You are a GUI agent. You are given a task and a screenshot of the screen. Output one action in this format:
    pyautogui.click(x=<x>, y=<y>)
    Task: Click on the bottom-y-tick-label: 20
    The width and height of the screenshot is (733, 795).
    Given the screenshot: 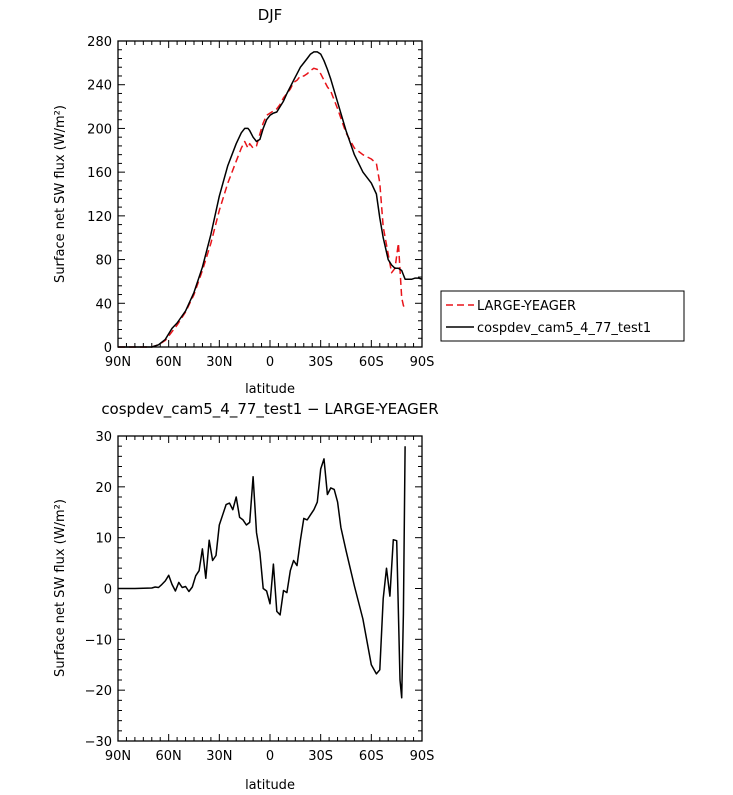 What is the action you would take?
    pyautogui.click(x=103, y=488)
    